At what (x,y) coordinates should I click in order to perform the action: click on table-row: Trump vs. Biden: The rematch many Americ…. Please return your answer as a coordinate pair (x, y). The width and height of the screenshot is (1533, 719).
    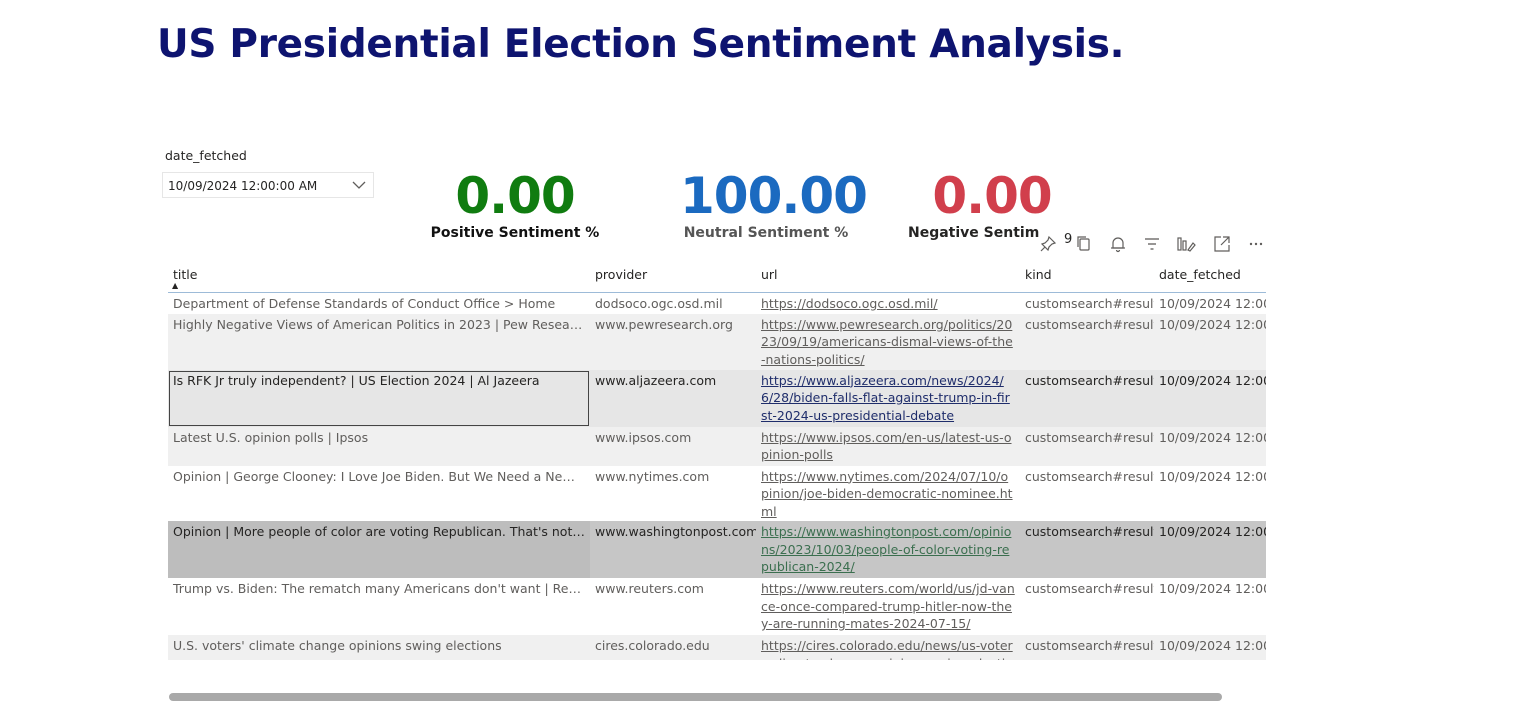
    Looking at the image, I should click on (717, 606).